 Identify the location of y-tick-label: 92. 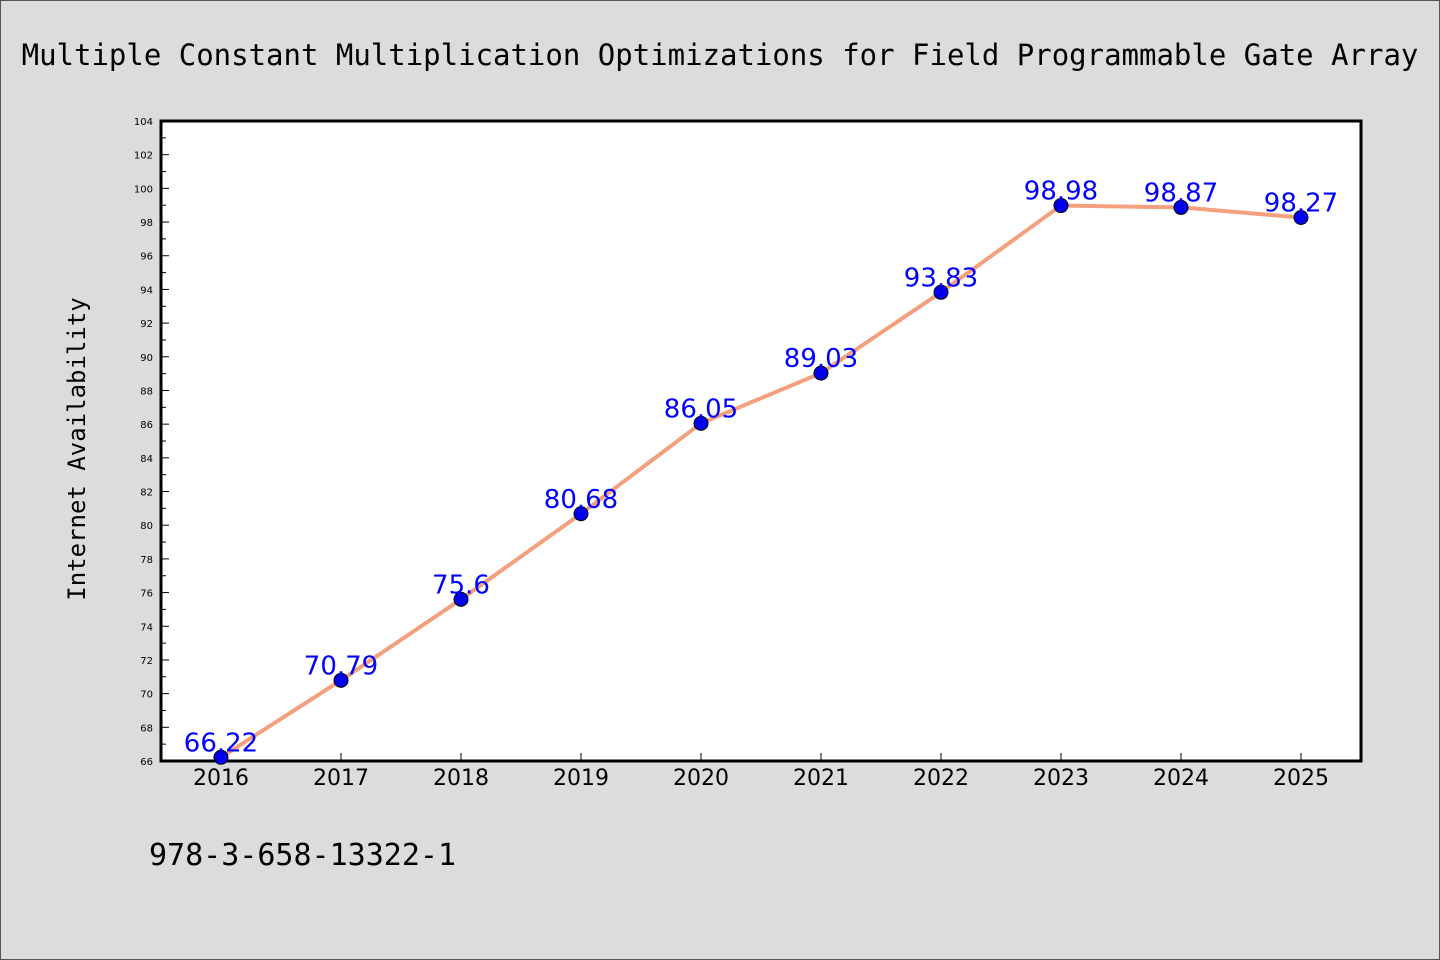
(146, 324).